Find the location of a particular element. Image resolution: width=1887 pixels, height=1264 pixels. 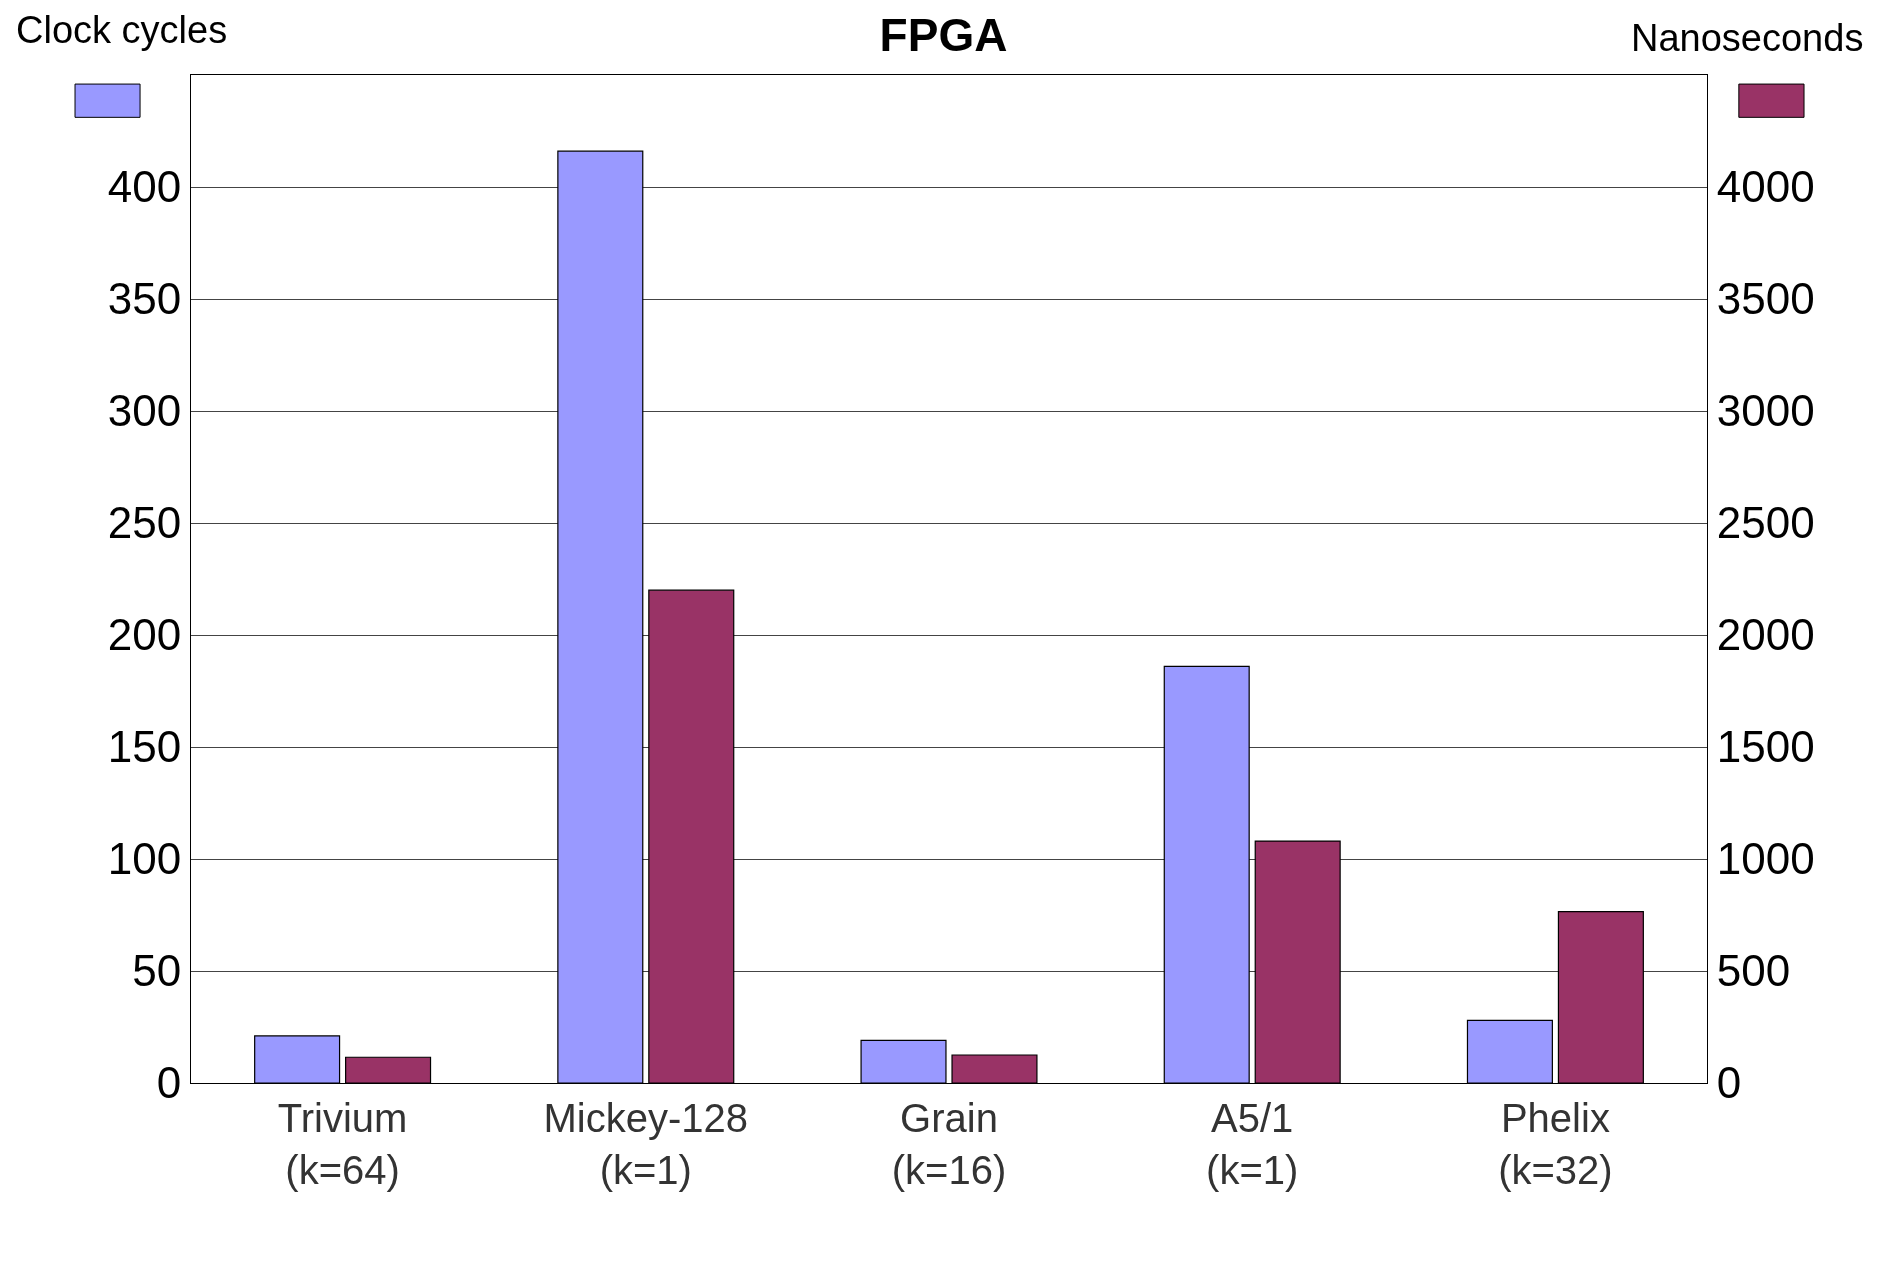

y2-tick-label: 2500 is located at coordinates (1765, 523).